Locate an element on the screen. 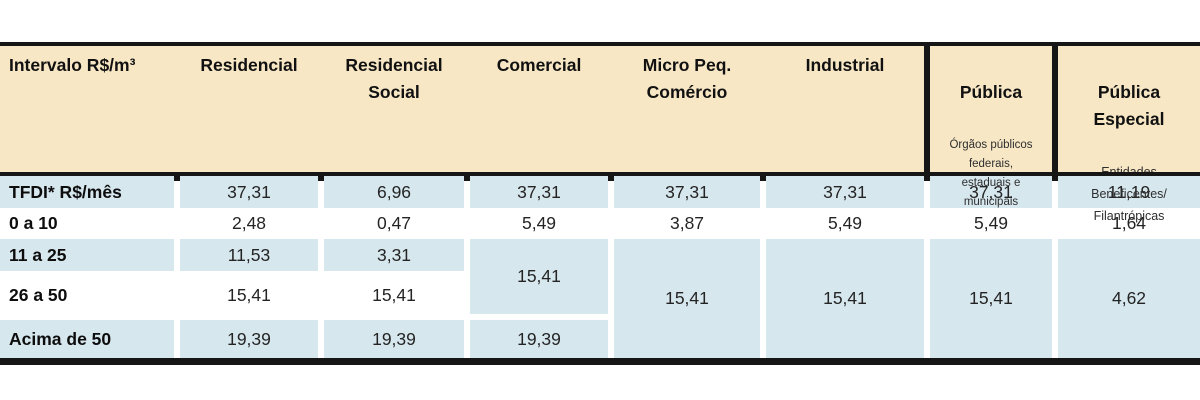  cell-11a25-residencial: 11,53 is located at coordinates (249, 255).